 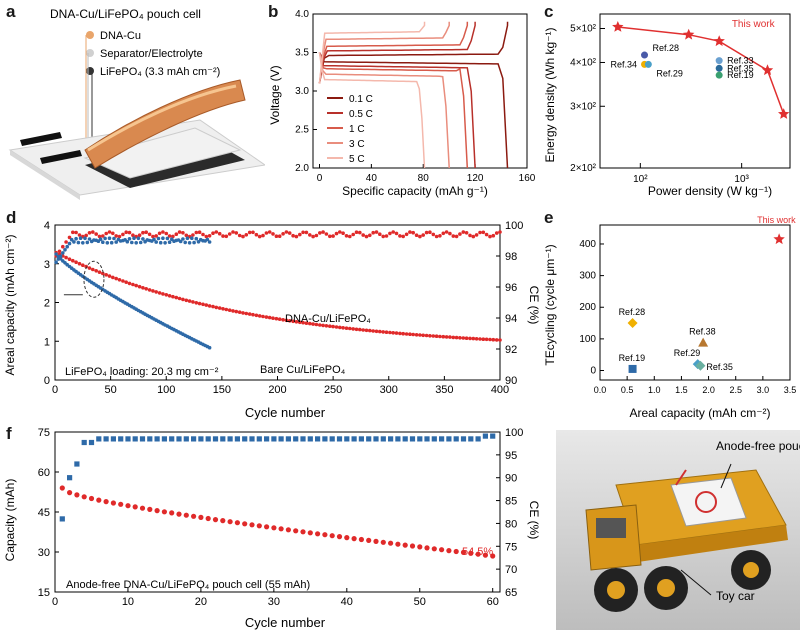 What do you see at coordinates (90, 35) in the screenshot?
I see `legend-dot-dna-cu` at bounding box center [90, 35].